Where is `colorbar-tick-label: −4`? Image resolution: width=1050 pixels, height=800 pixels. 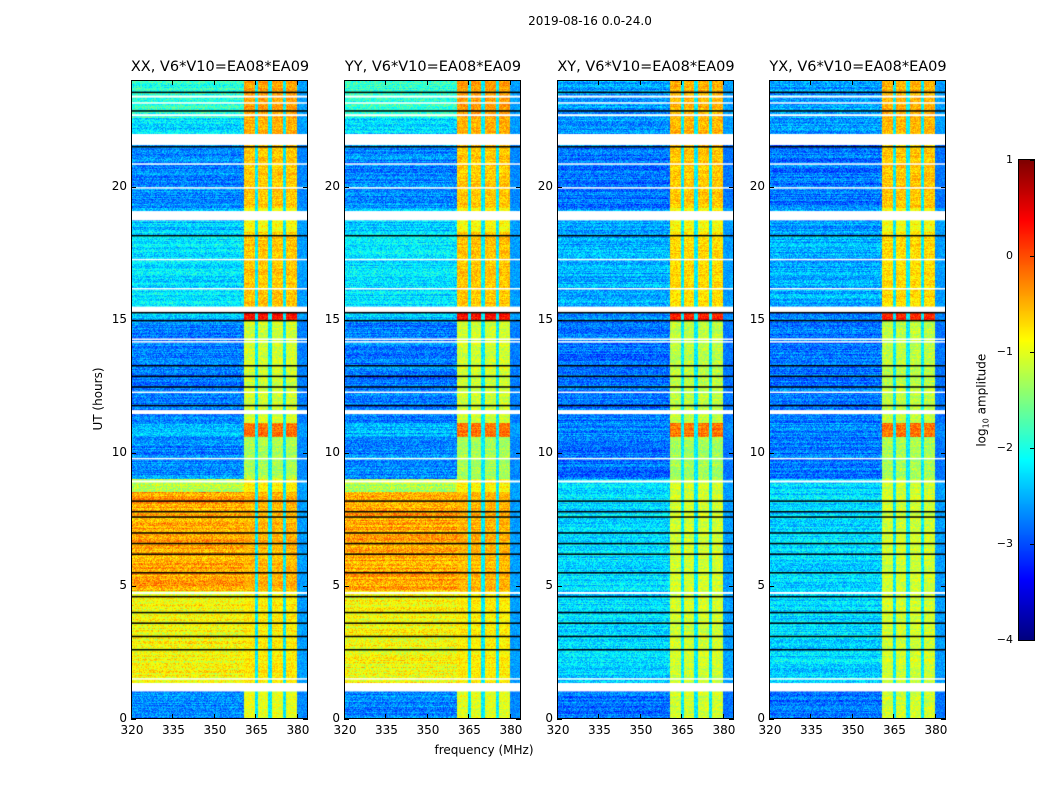
colorbar-tick-label: −4 is located at coordinates (1004, 639).